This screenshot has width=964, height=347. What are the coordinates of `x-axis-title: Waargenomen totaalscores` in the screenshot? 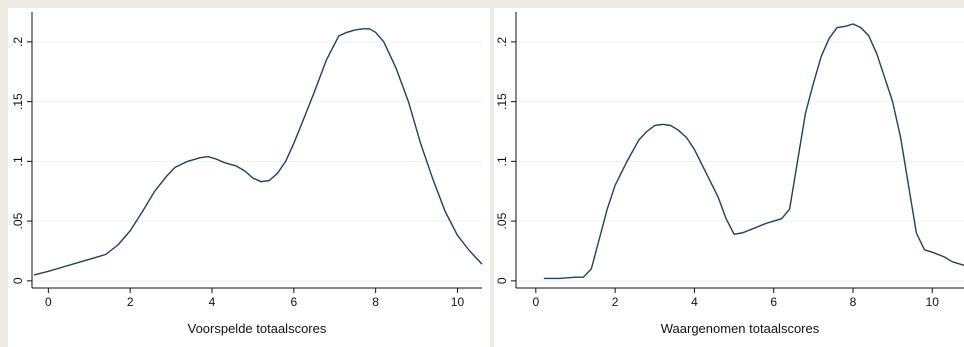 It's located at (740, 328).